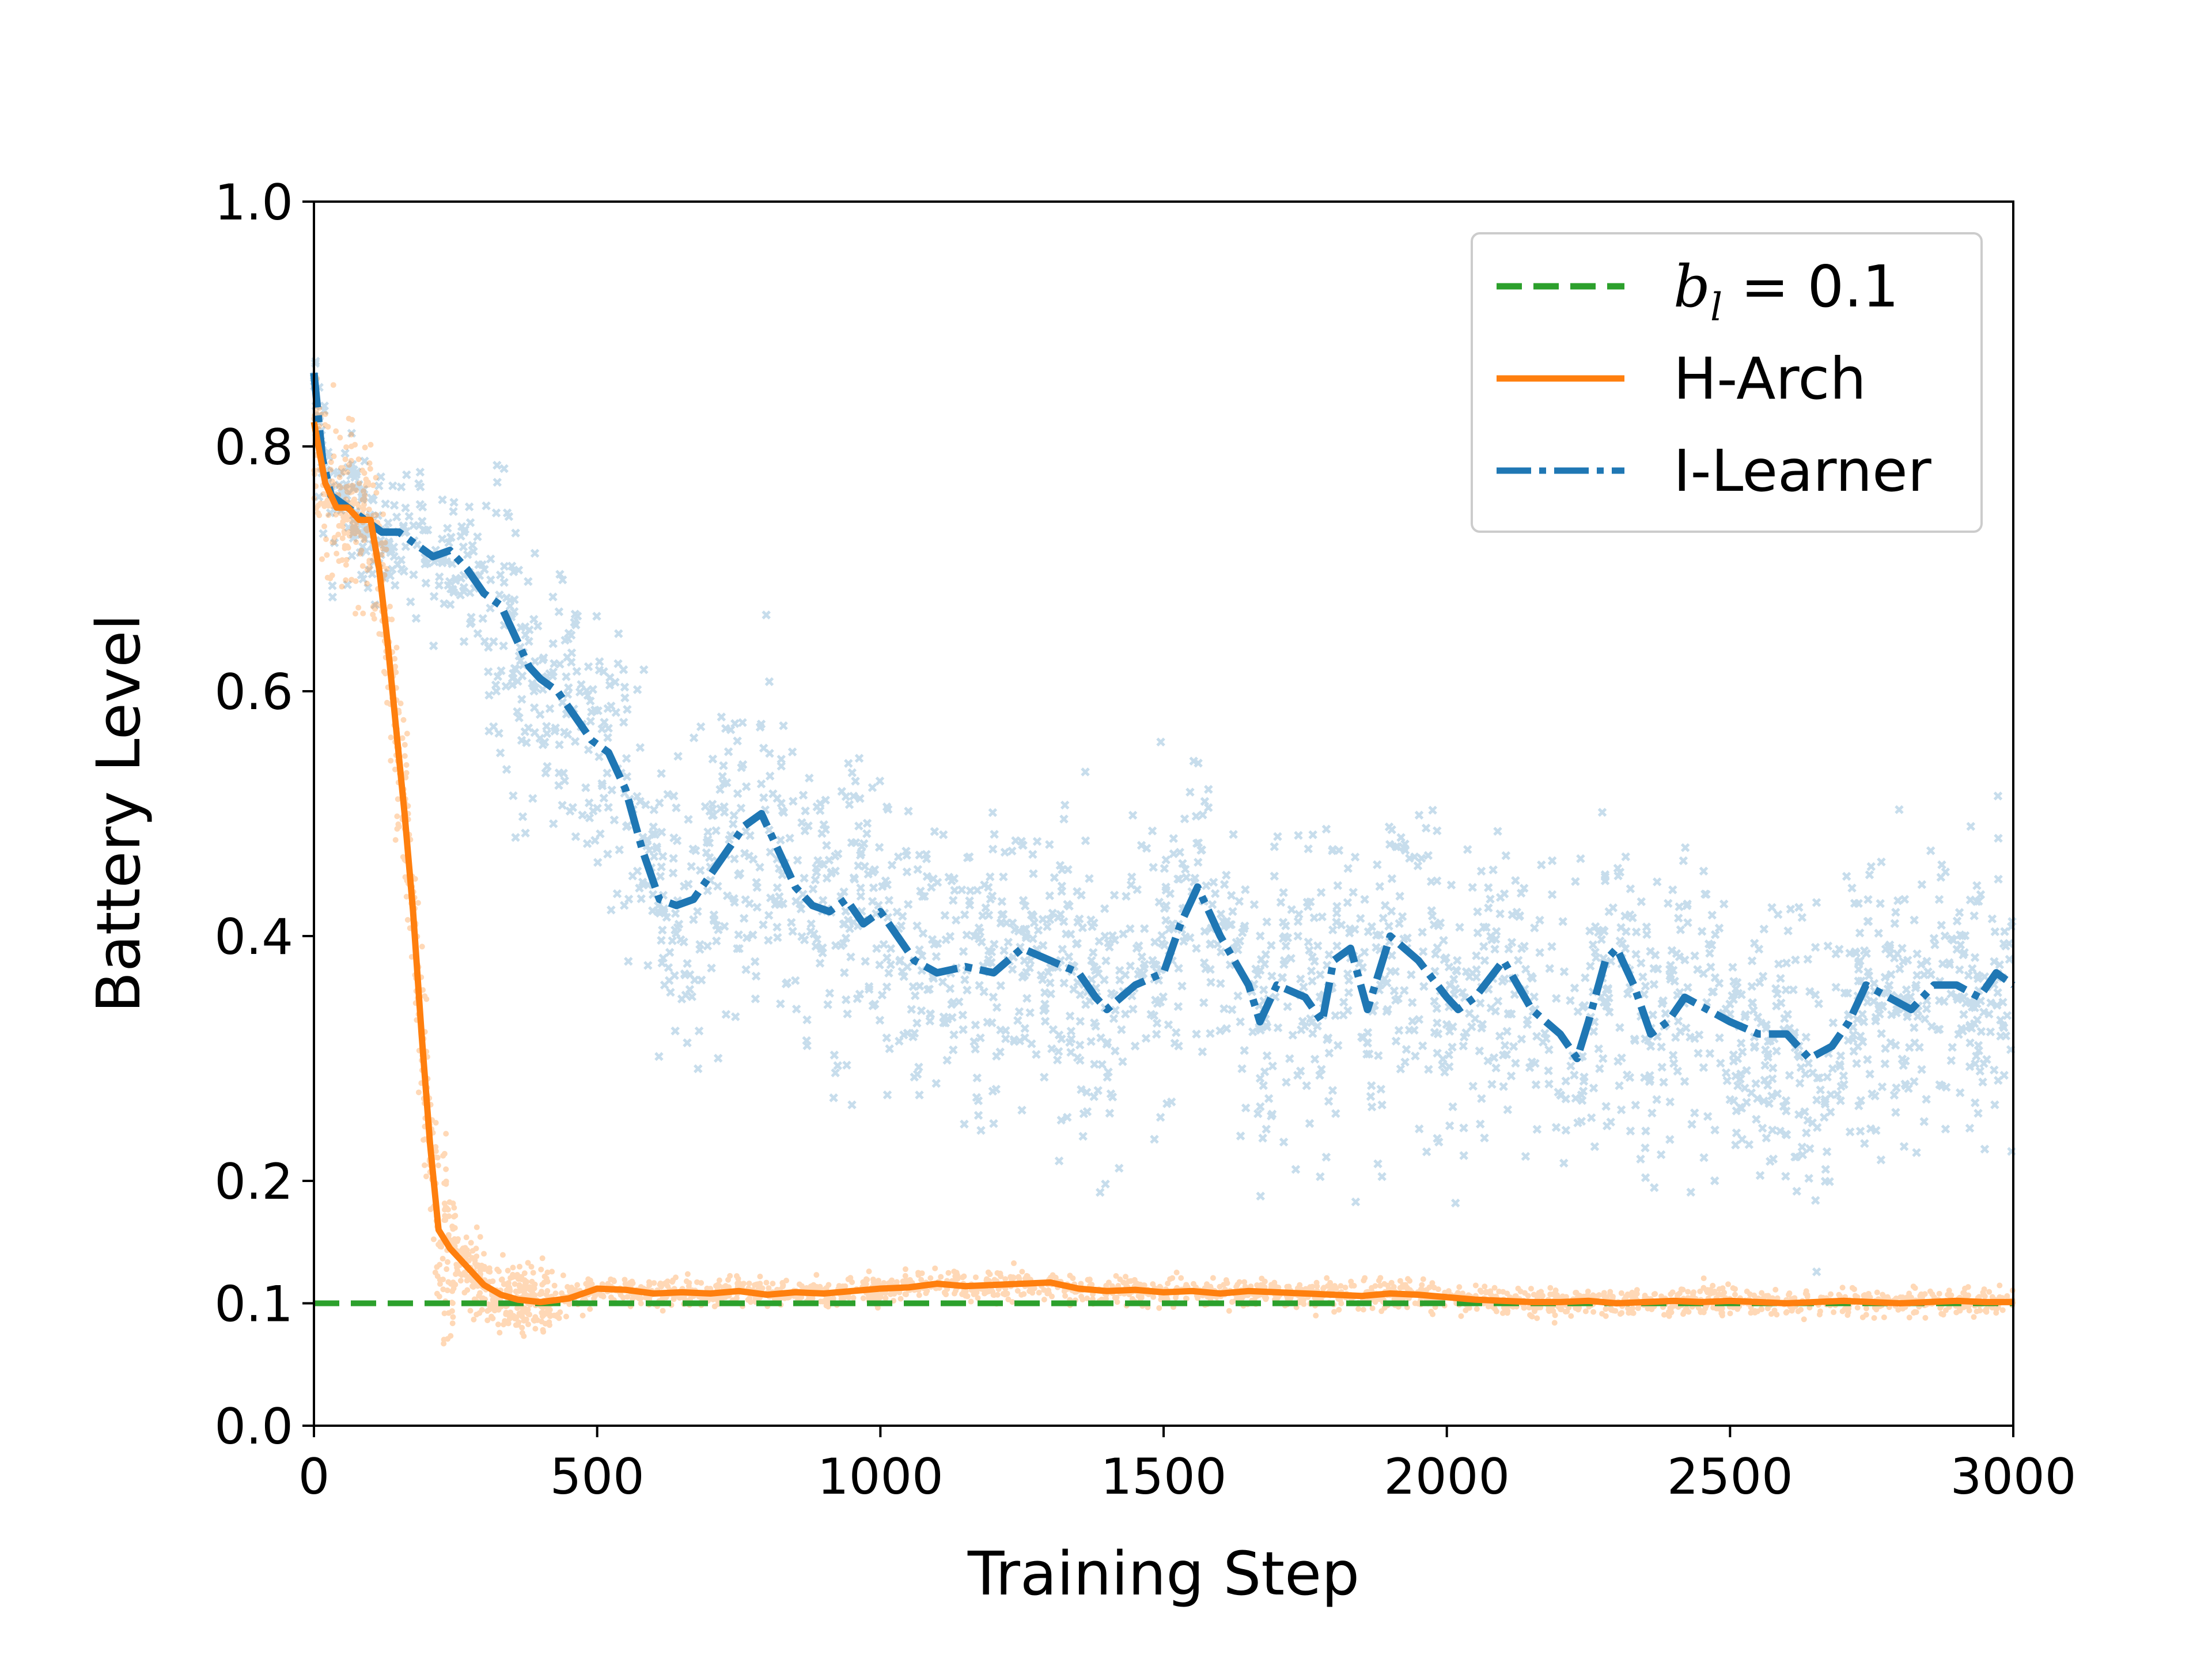 This screenshot has width=2212, height=1659. I want to click on x-tick-label-0: 0, so click(314, 1477).